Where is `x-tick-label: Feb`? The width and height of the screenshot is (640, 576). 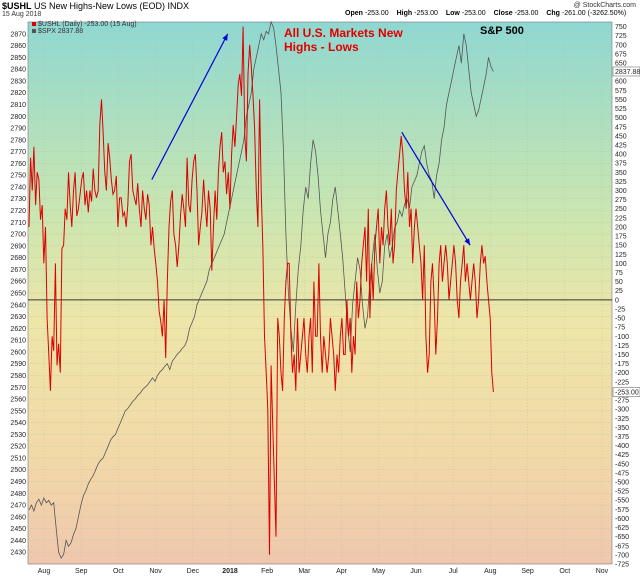 x-tick-label: Feb is located at coordinates (267, 571).